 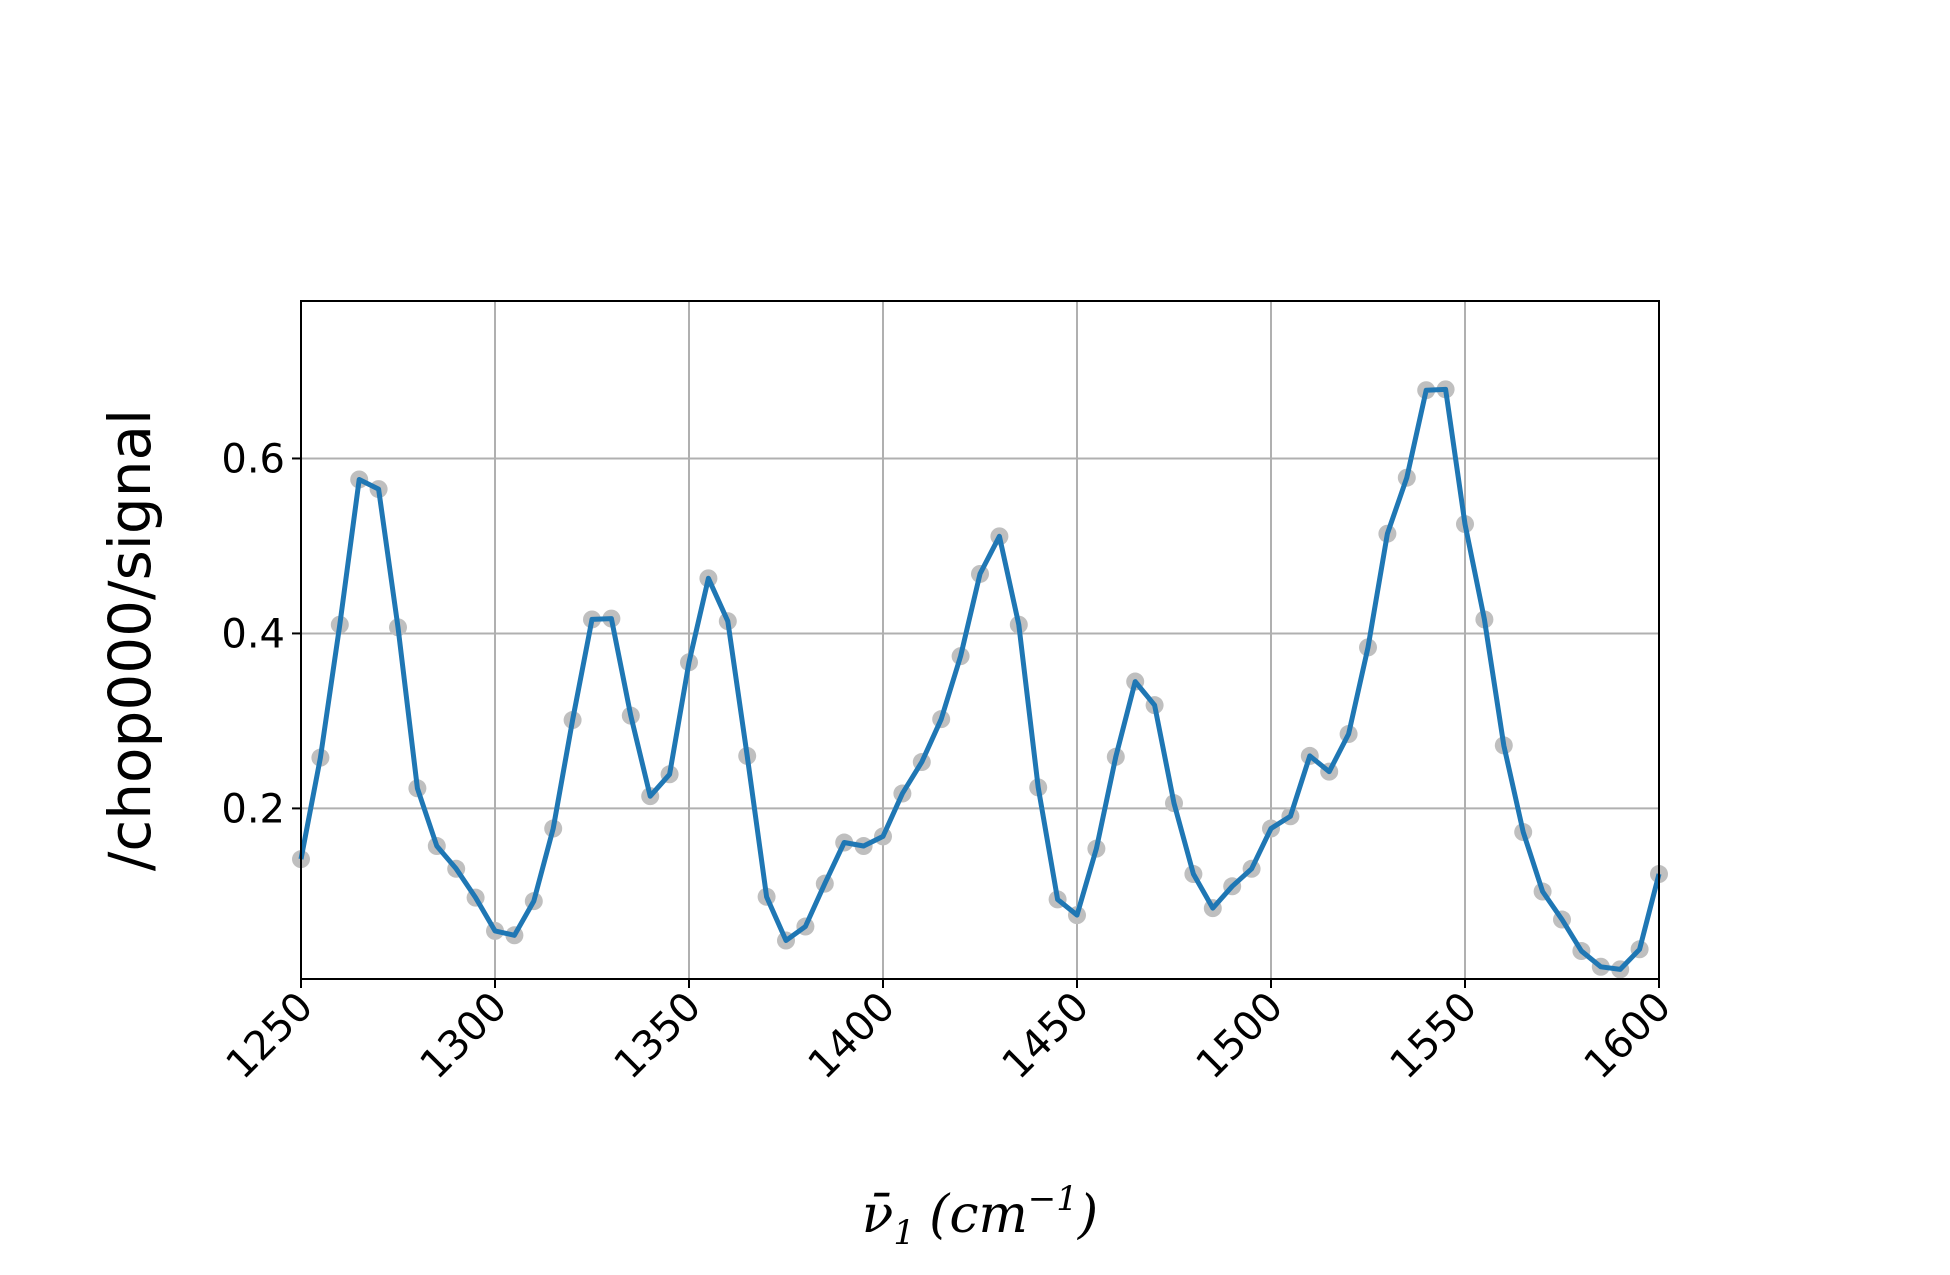 I want to click on x-label-unit: (cm, so click(x=978, y=1215).